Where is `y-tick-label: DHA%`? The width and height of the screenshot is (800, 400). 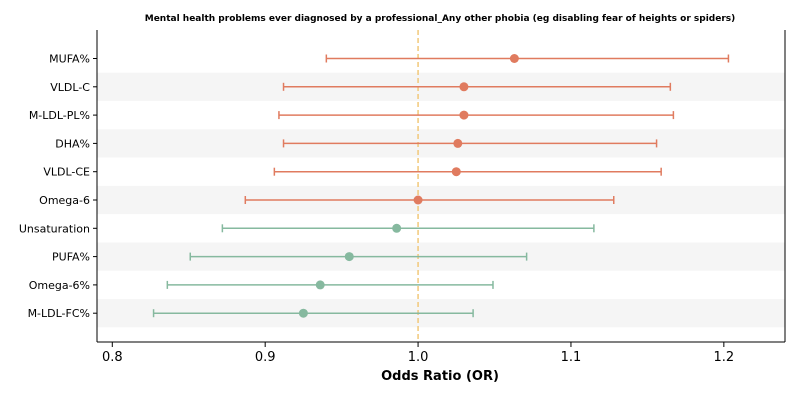
y-tick-label: DHA% is located at coordinates (72, 143).